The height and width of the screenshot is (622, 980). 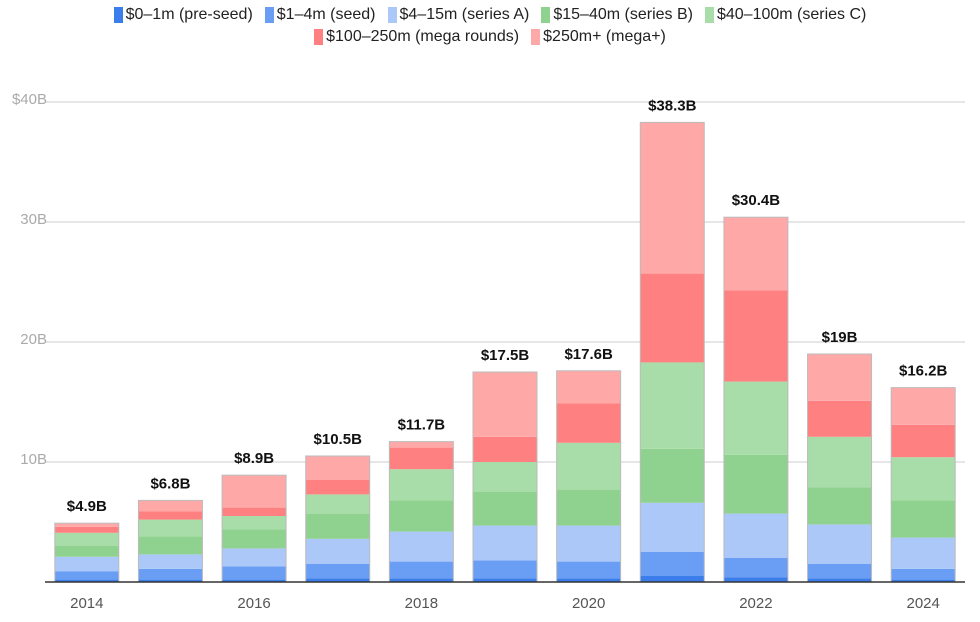 What do you see at coordinates (33, 339) in the screenshot?
I see `y-tick-label: 20B` at bounding box center [33, 339].